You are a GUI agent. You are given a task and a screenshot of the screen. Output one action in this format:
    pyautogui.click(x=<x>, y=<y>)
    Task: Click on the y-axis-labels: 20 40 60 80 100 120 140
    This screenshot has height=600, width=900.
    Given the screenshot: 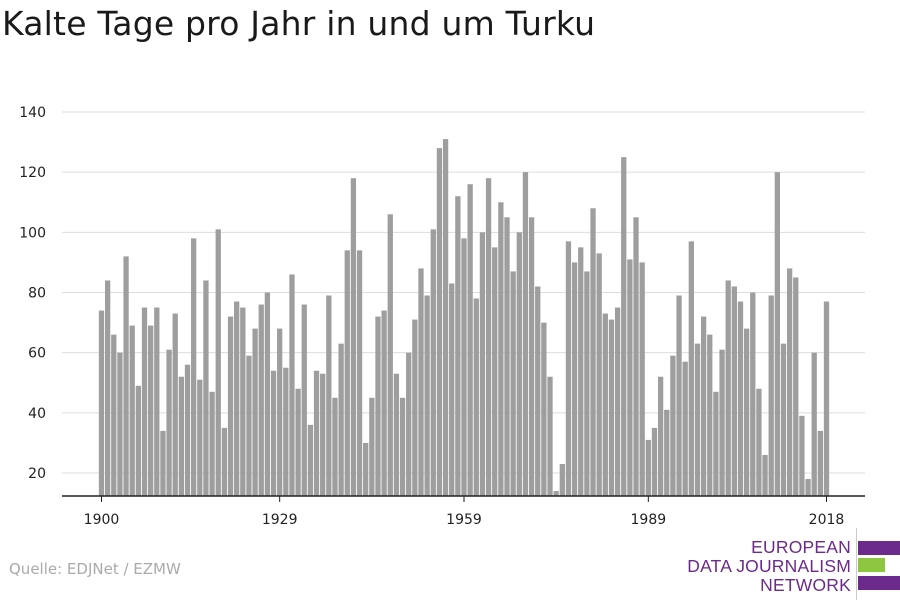 What is the action you would take?
    pyautogui.click(x=32, y=293)
    